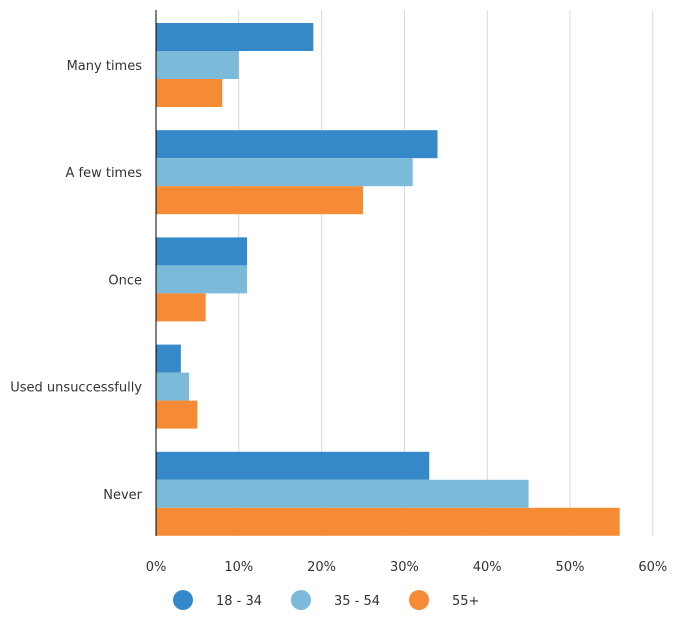 The height and width of the screenshot is (631, 675). What do you see at coordinates (105, 66) in the screenshot?
I see `category-label: Many times` at bounding box center [105, 66].